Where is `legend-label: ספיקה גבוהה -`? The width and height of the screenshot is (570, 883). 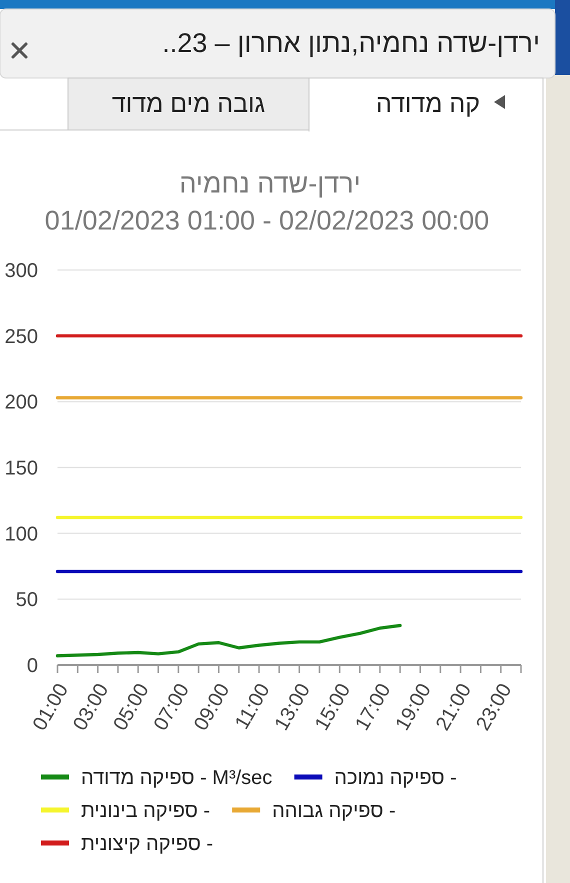 legend-label: ספיקה גבוהה - is located at coordinates (334, 811).